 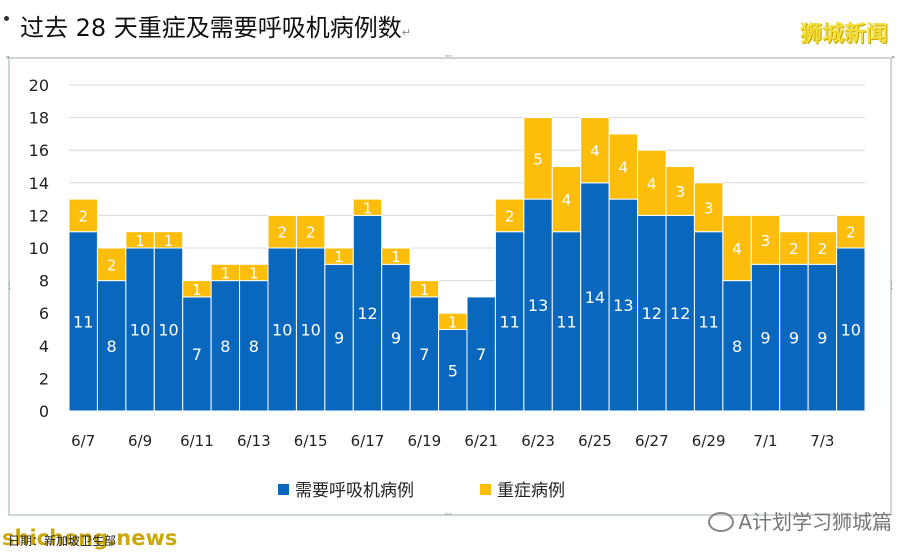 What do you see at coordinates (425, 441) in the screenshot?
I see `x-tick-label: 6/19` at bounding box center [425, 441].